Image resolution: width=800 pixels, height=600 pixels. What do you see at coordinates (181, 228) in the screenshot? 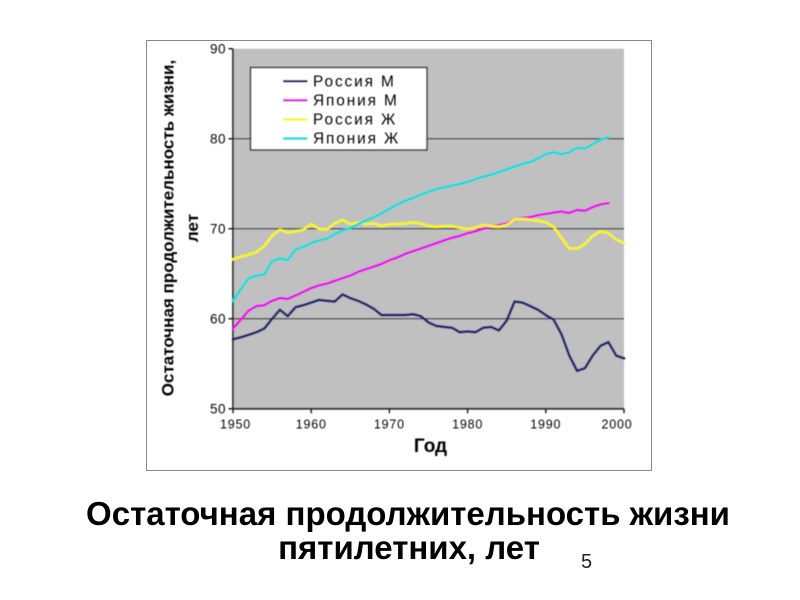
I see `svg-text:Остаточная продолжительность ж: Остаточная продолжительность жизни, лет` at bounding box center [181, 228].